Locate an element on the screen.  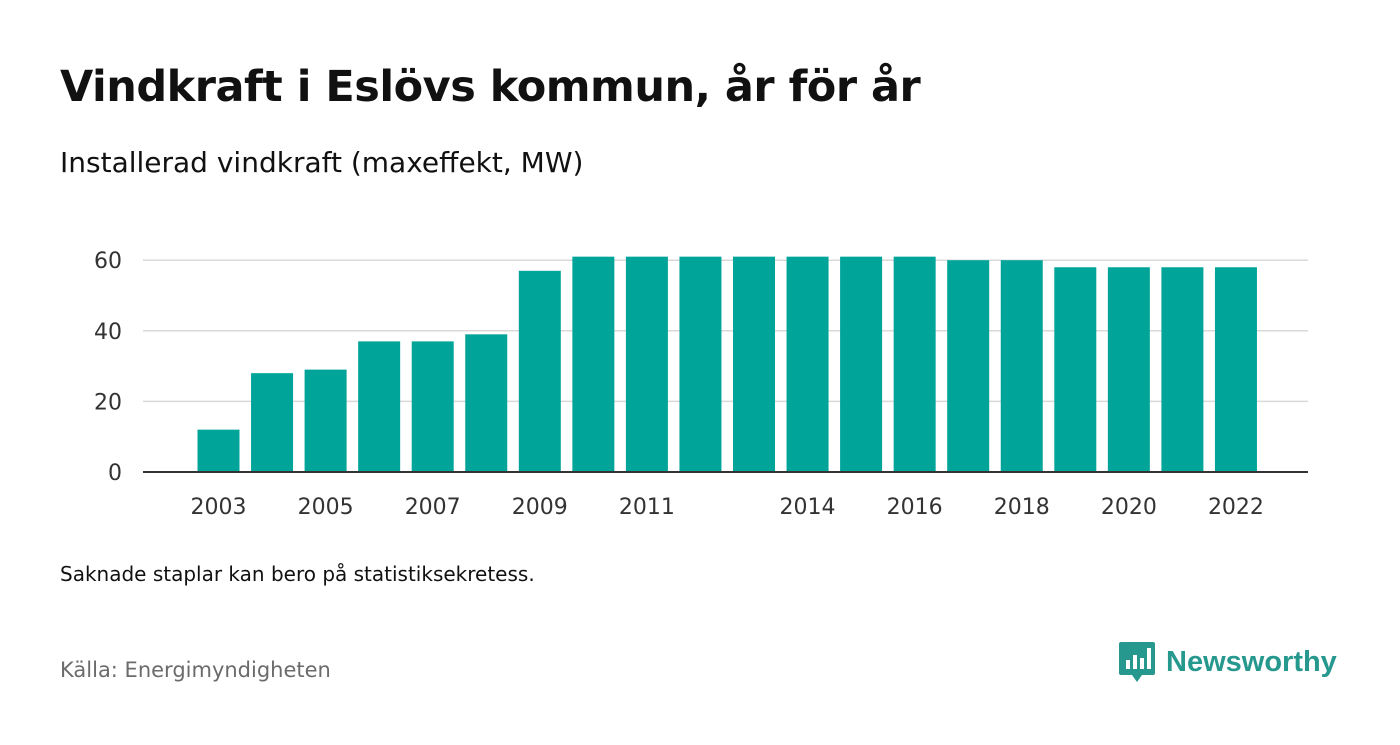
bar-2017 is located at coordinates (968, 366).